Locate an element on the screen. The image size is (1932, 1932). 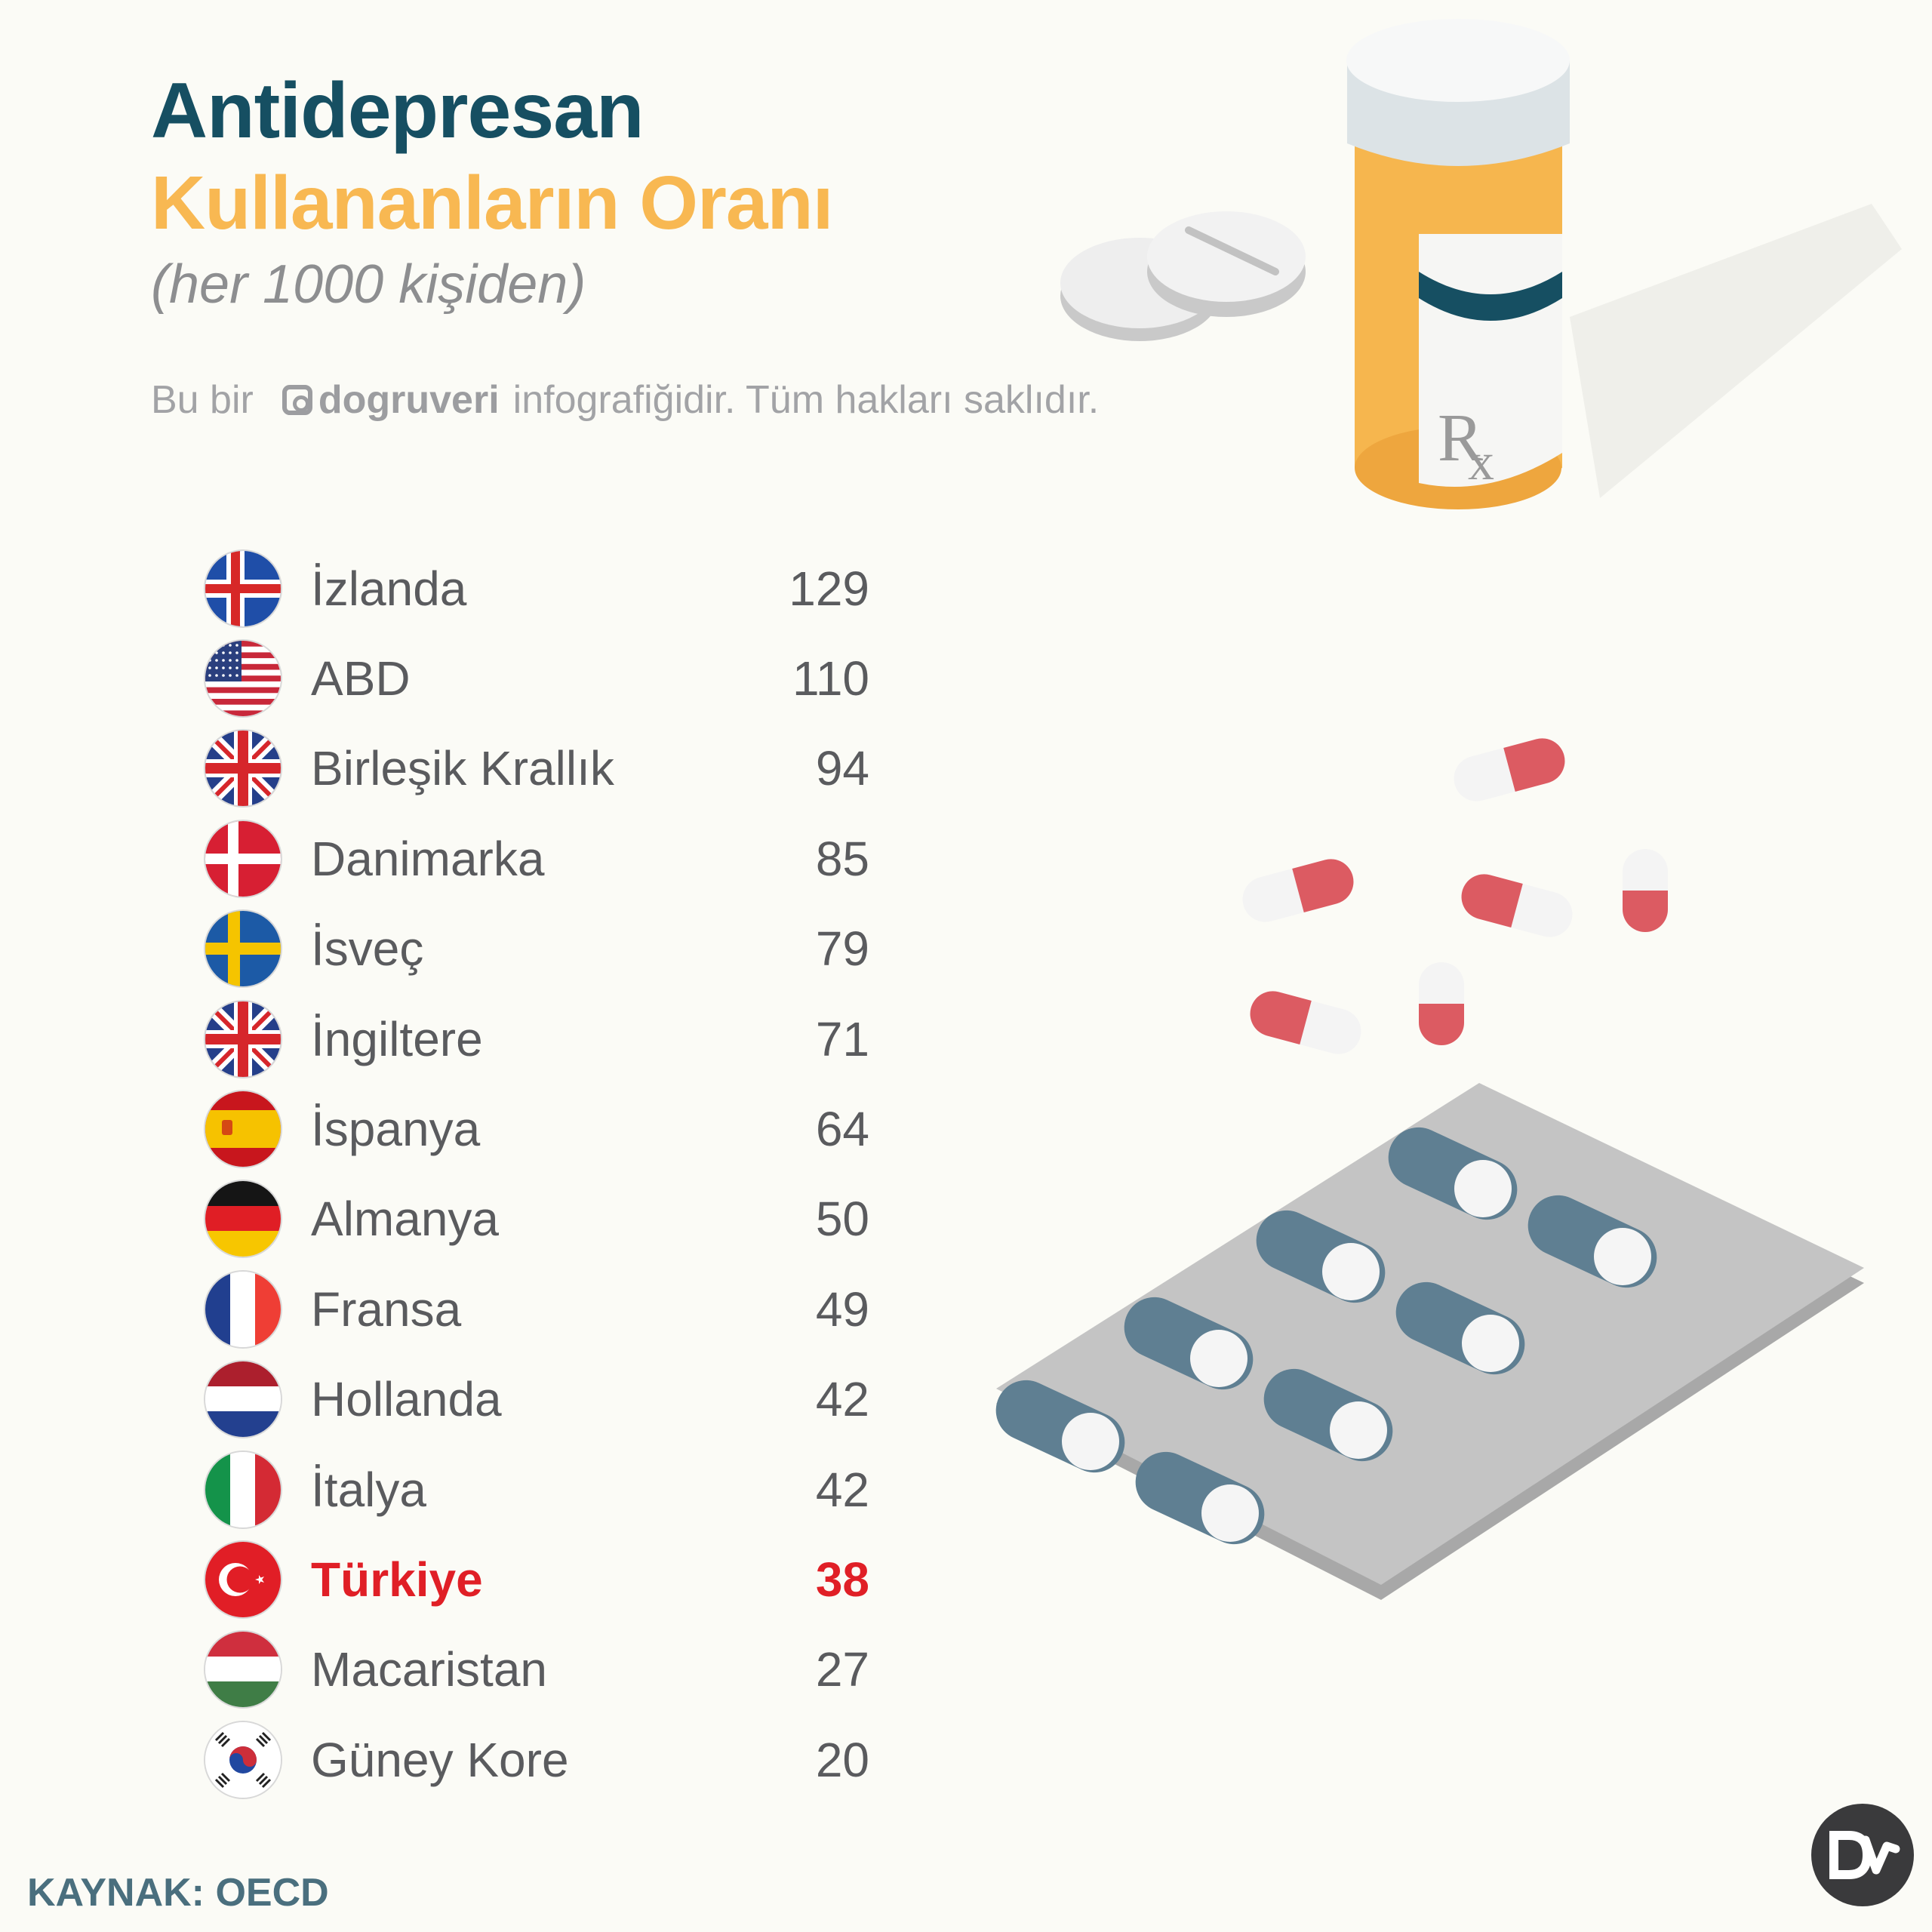
credit-suffix: infografiğidir. Tüm hakları saklıdır. is located at coordinates (806, 400).